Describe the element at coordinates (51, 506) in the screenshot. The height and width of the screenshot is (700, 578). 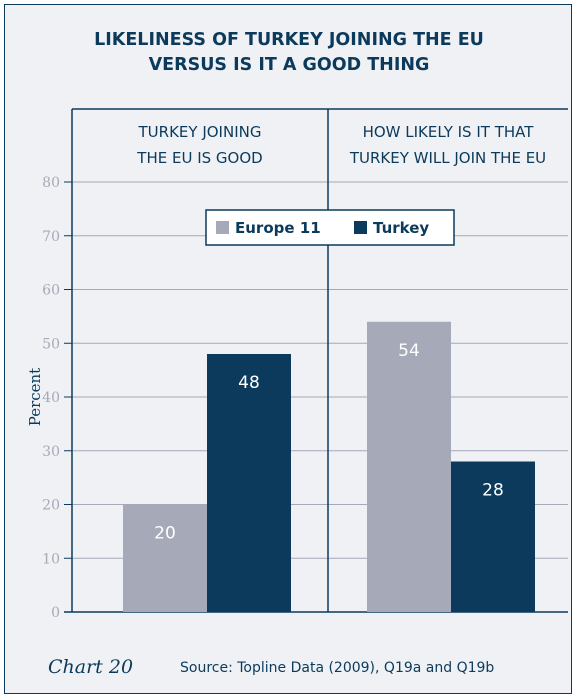
I see `y-tick-label-20: 20` at that location.